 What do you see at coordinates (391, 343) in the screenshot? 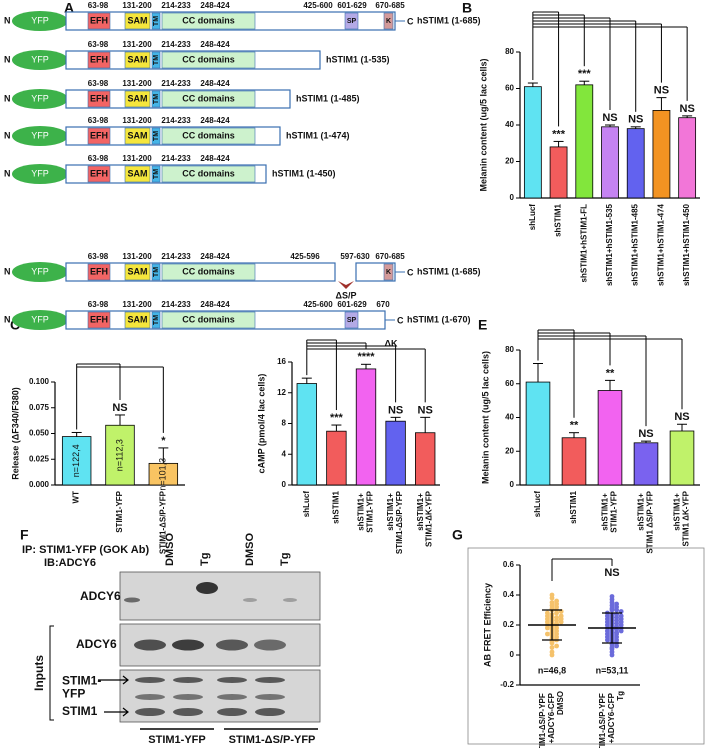
I see `deletion-label: ΔK` at bounding box center [391, 343].